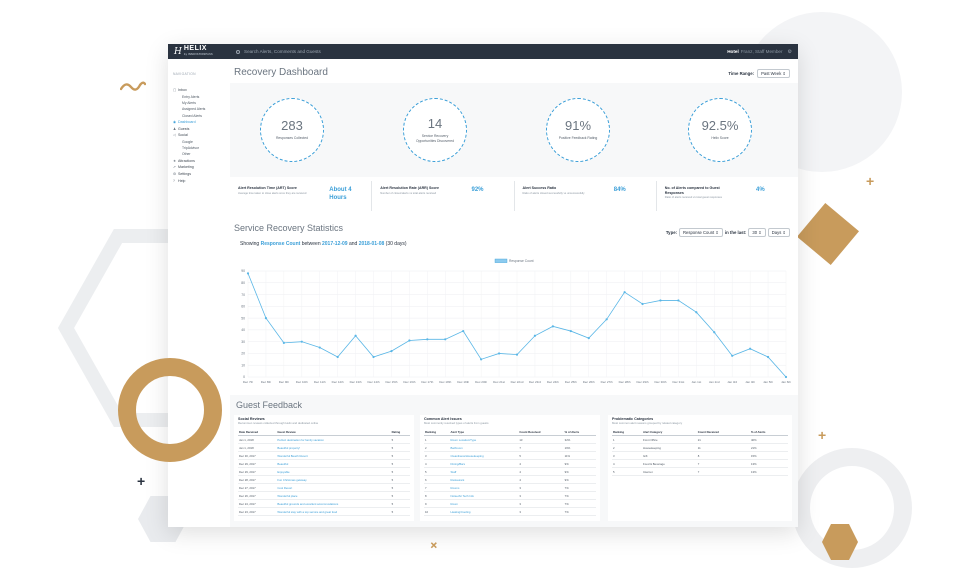  I want to click on table-cell: Fun Christmas getaway, so click(333, 479).